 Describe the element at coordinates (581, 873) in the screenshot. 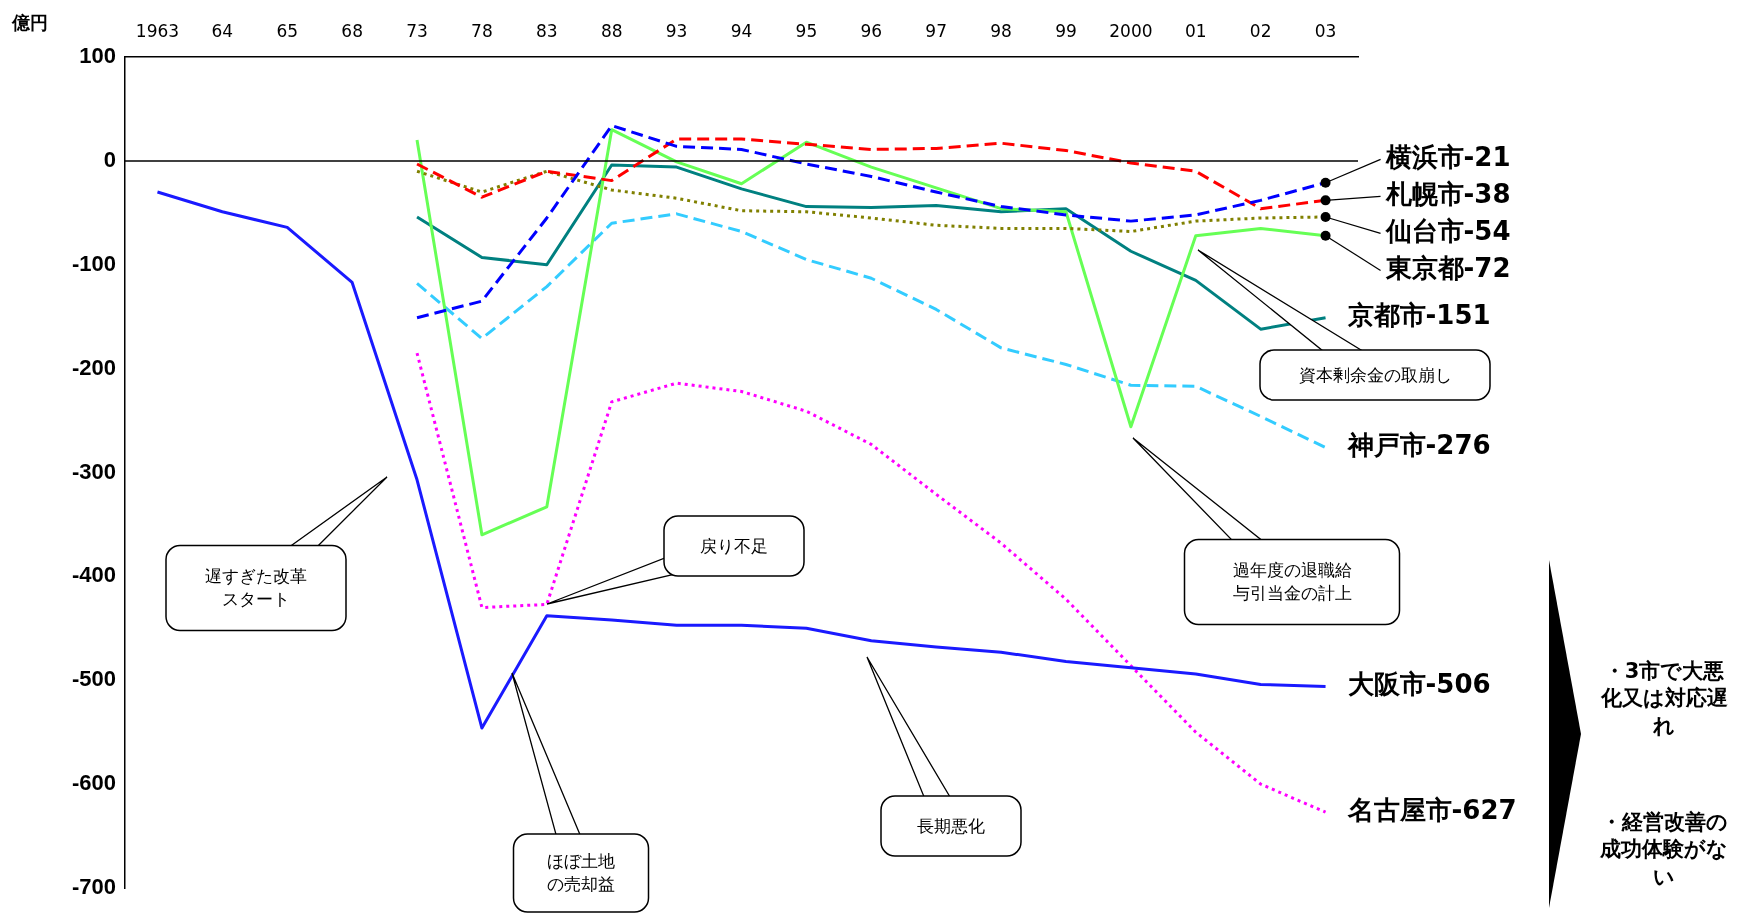

I see `annotation: ほぼ土地の売却益` at that location.